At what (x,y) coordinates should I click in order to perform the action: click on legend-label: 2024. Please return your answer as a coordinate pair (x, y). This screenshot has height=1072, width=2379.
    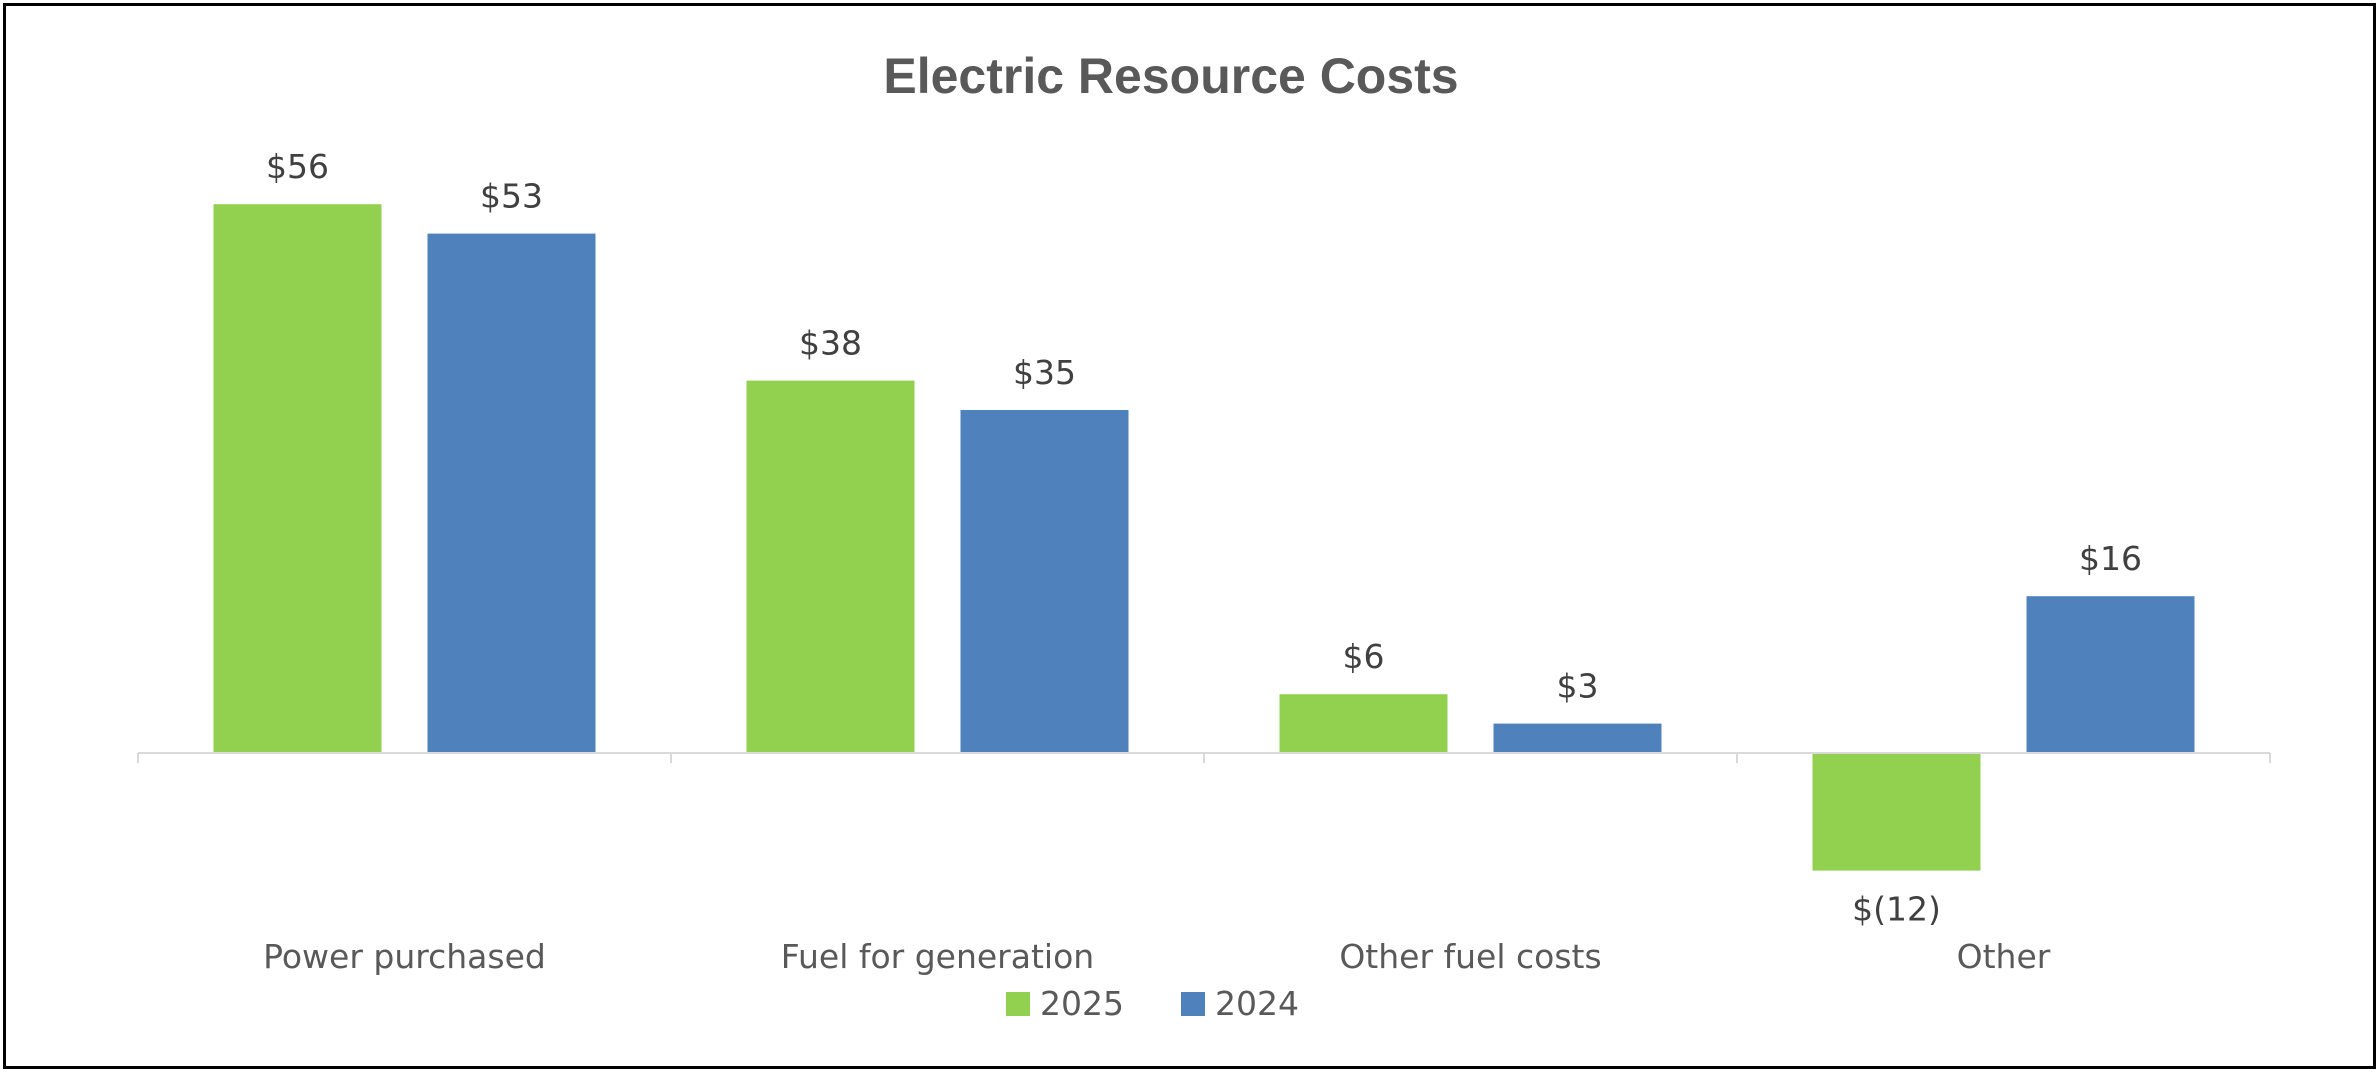
    Looking at the image, I should click on (1257, 1003).